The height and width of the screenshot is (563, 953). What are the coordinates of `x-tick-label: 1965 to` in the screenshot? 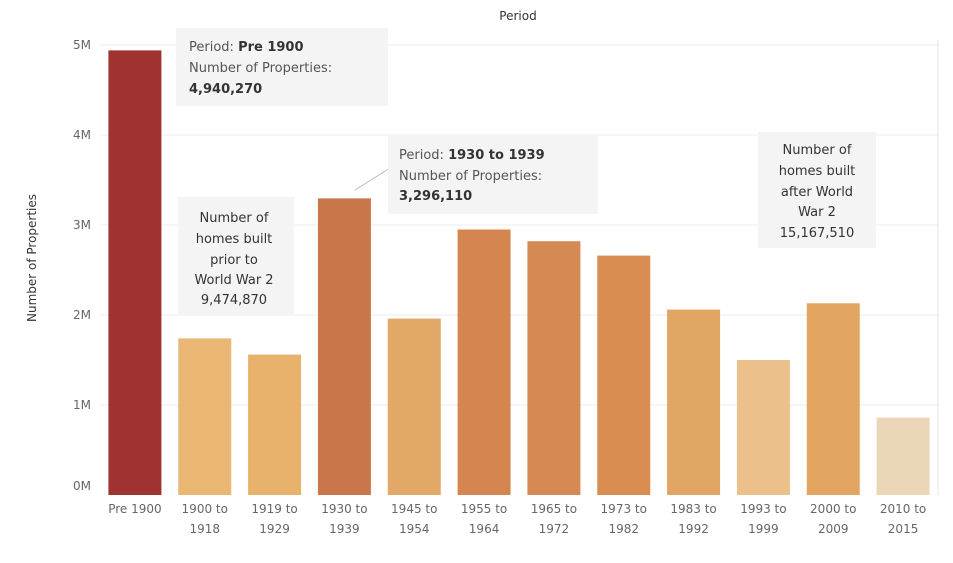 It's located at (554, 509).